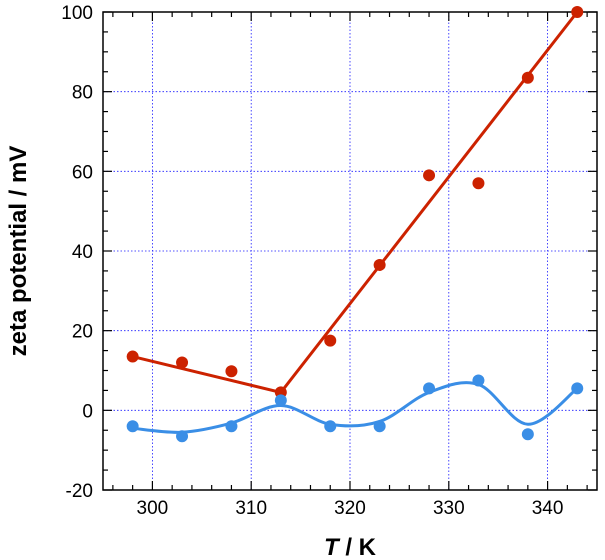 This screenshot has width=605, height=560. What do you see at coordinates (87, 411) in the screenshot?
I see `y-tick-label: 0` at bounding box center [87, 411].